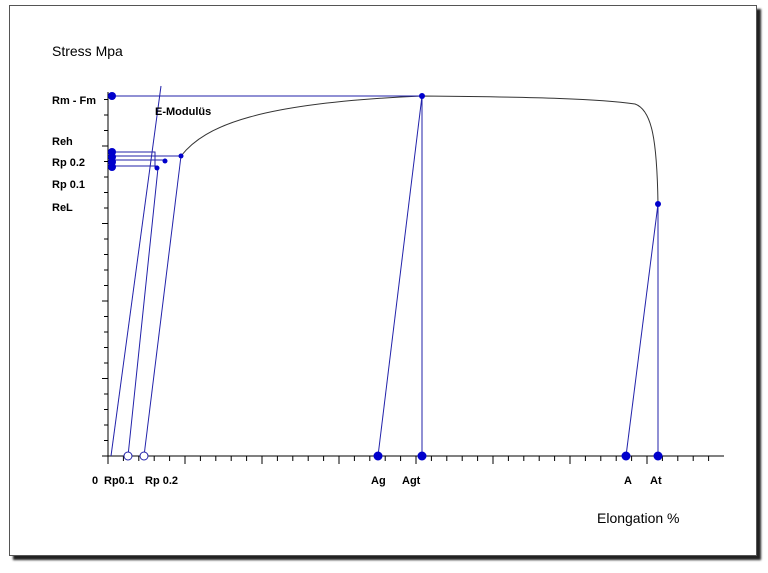  Describe the element at coordinates (68, 163) in the screenshot. I see `y-label-rp02: Rp 0.2` at that location.